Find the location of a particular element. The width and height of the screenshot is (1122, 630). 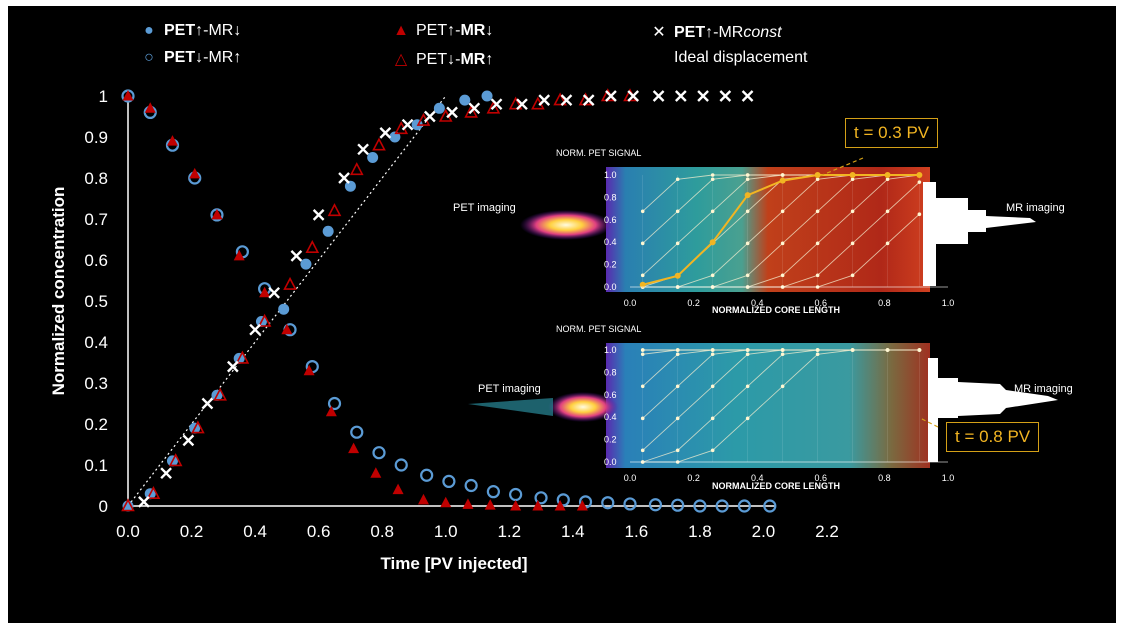

inset-top-mr-imaging-label: MR imaging is located at coordinates (1035, 208).